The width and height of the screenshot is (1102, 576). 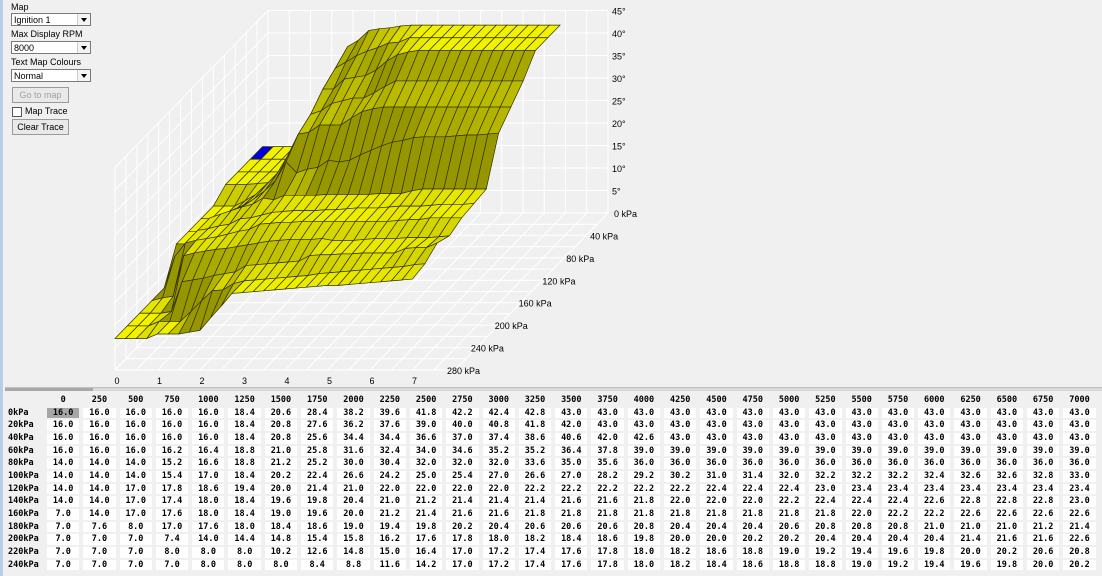 I want to click on table-cell: 22.8, so click(x=970, y=501).